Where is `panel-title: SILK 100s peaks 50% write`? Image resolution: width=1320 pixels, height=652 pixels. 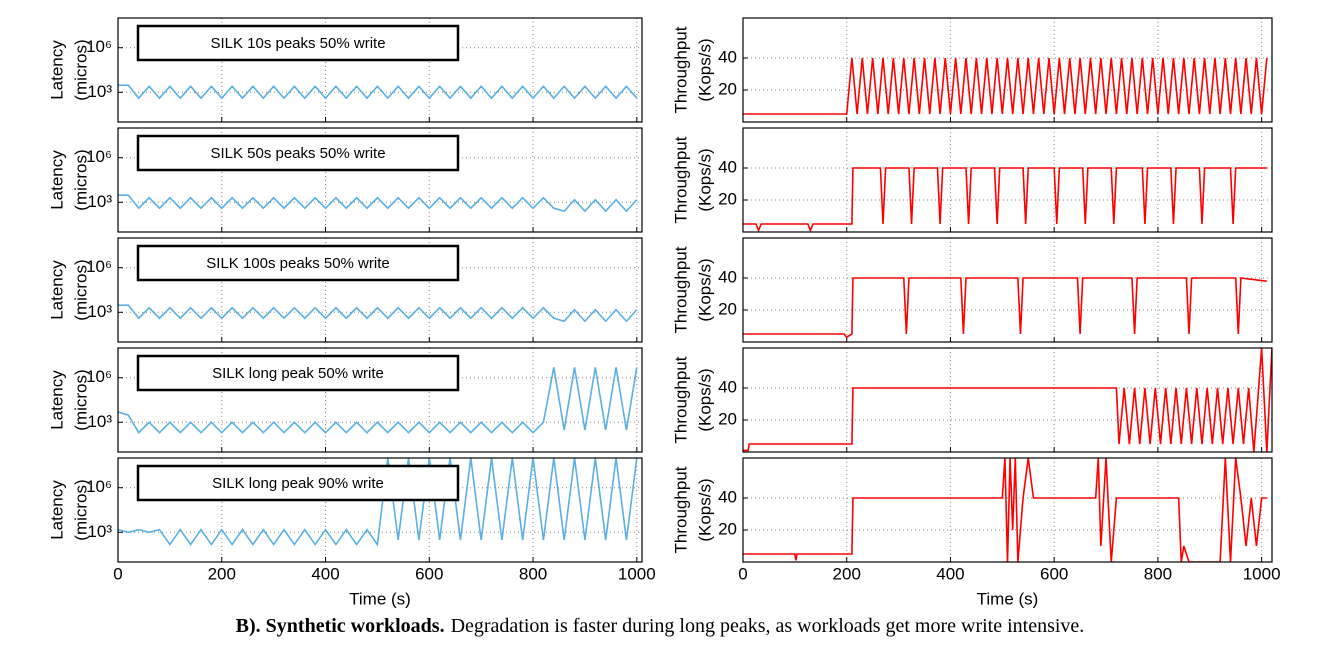
panel-title: SILK 100s peaks 50% write is located at coordinates (297, 263).